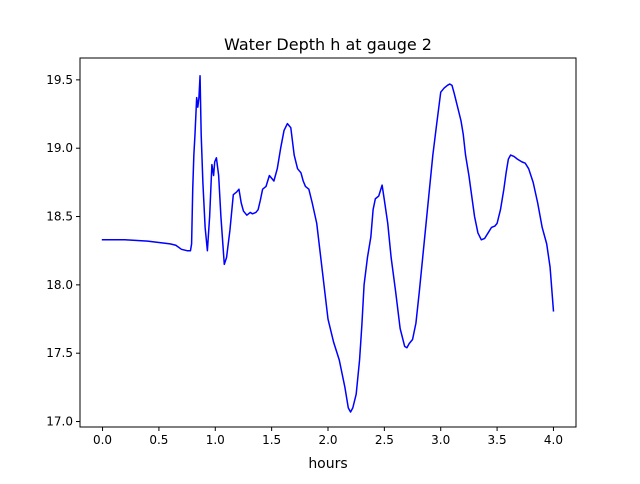  I want to click on x-axis-label: hours, so click(327, 464).